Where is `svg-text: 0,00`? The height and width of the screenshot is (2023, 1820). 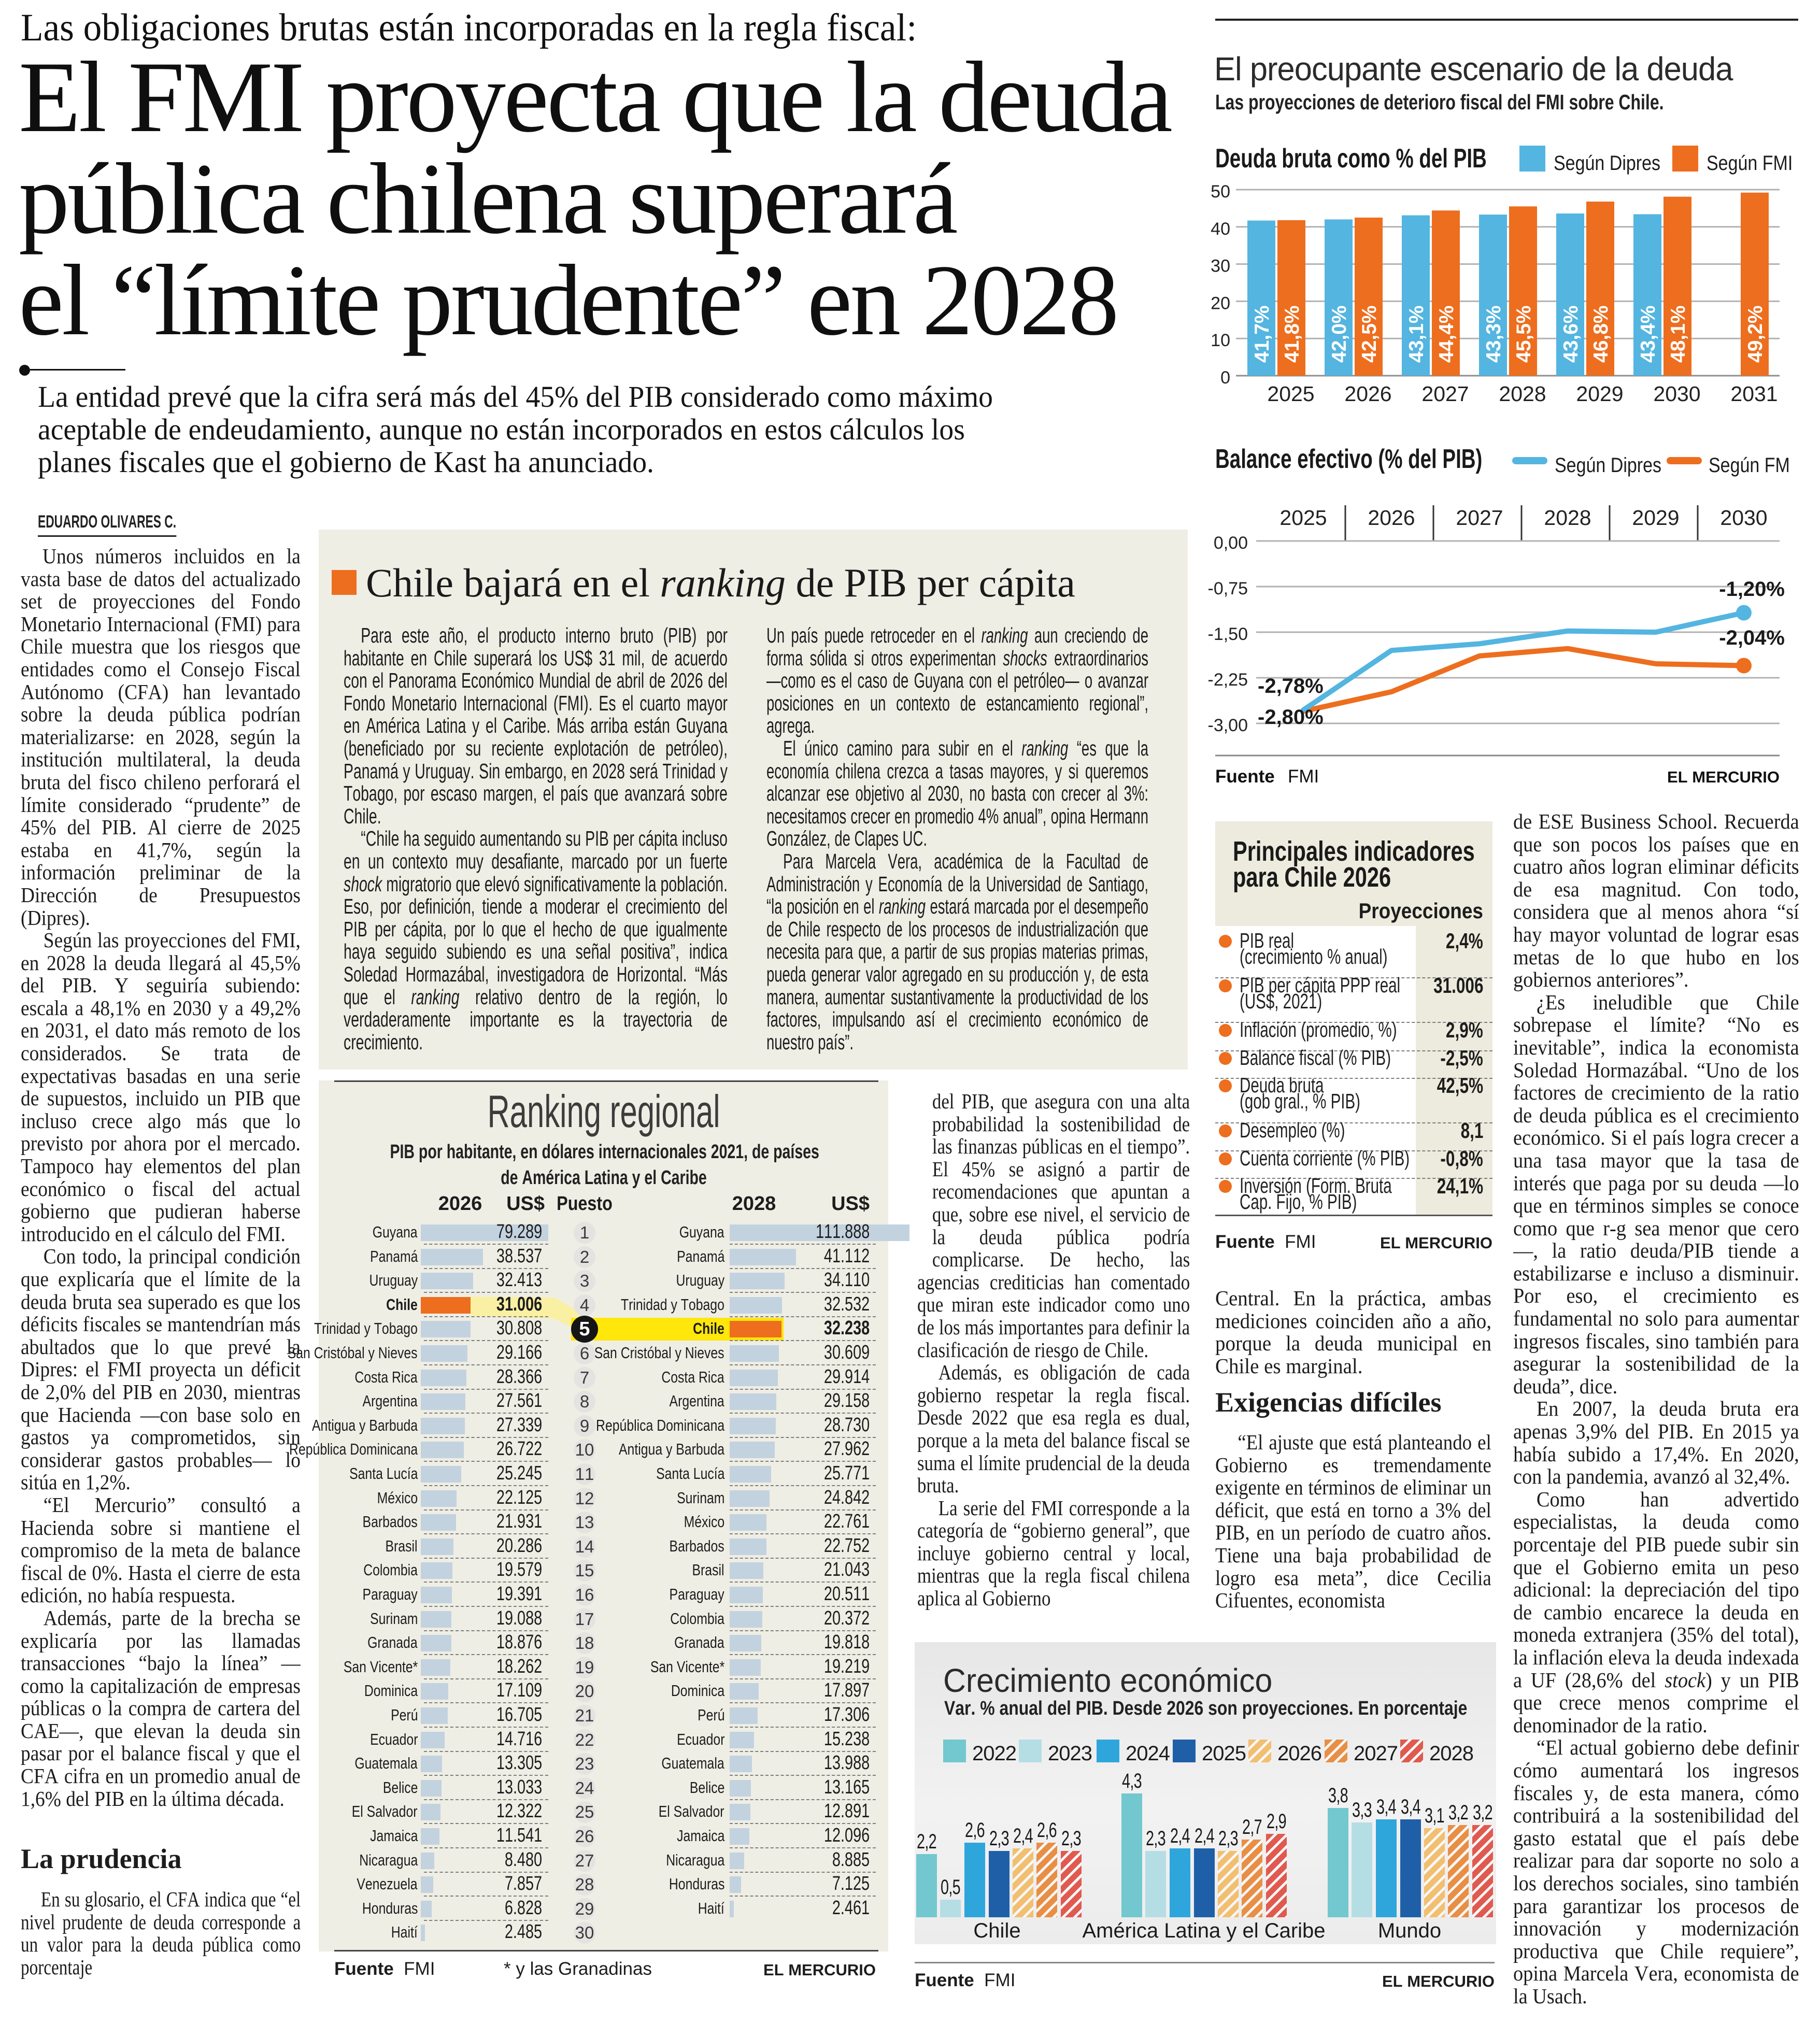 svg-text: 0,00 is located at coordinates (1231, 543).